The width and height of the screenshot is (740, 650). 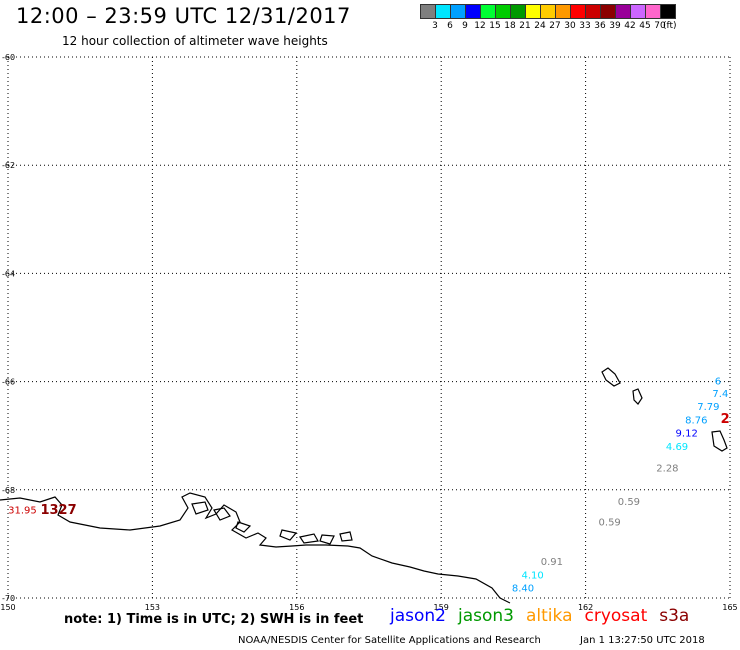 What do you see at coordinates (555, 26) in the screenshot?
I see `scale-tick-label: 27` at bounding box center [555, 26].